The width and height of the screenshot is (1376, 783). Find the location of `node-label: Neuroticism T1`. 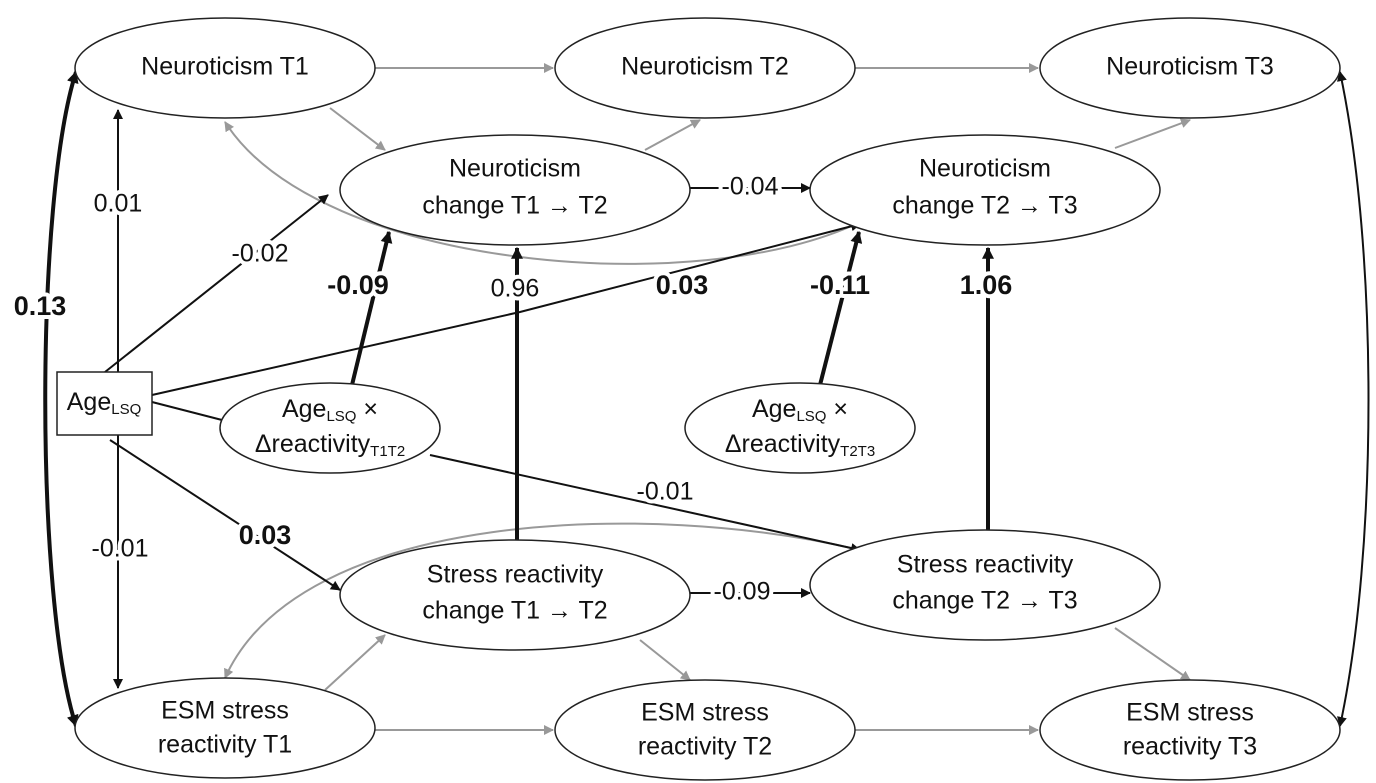

node-label: Neuroticism T1 is located at coordinates (225, 67).